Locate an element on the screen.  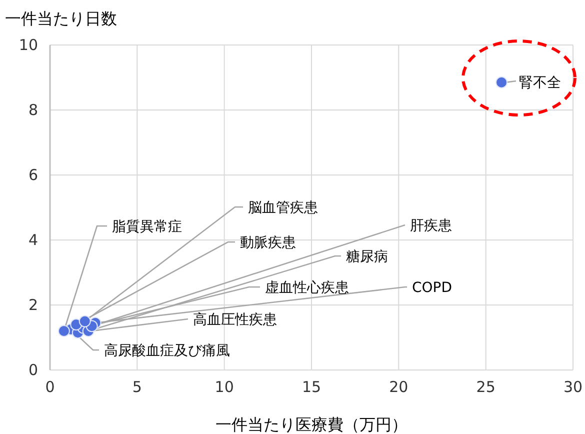
x-tick-label: 25 is located at coordinates (486, 387).